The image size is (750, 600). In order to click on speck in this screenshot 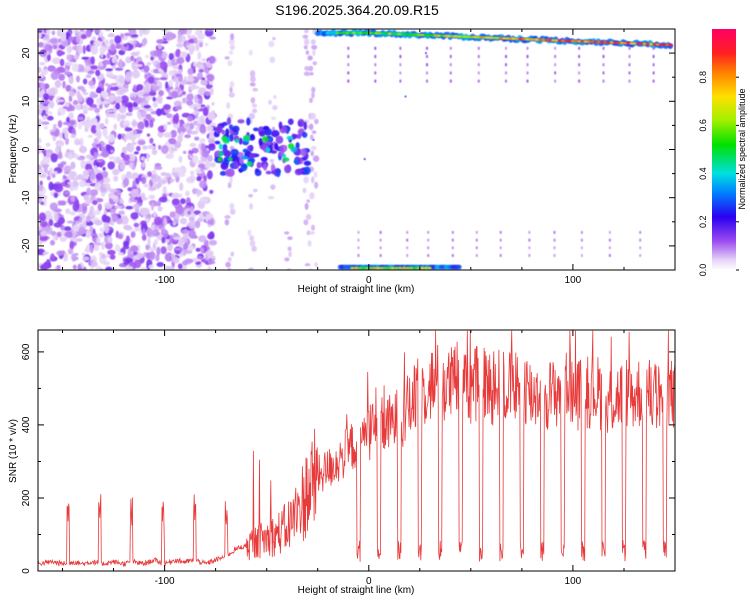, I will do `click(364, 159)`.